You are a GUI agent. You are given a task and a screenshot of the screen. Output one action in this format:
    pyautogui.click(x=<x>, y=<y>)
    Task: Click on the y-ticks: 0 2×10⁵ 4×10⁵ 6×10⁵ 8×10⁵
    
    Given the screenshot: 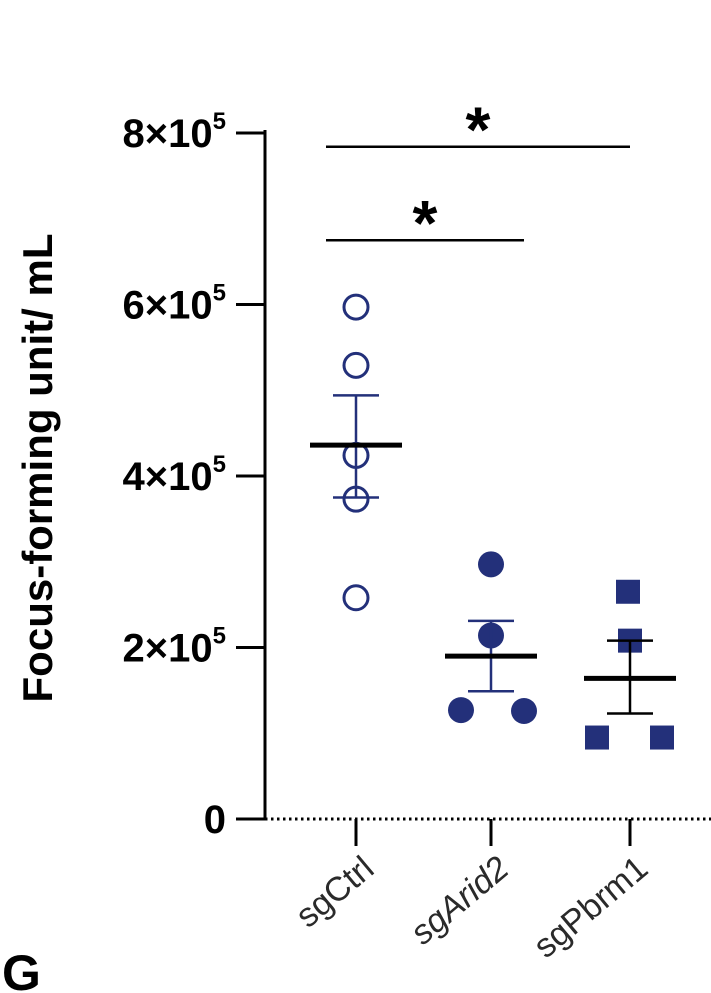 What is the action you would take?
    pyautogui.click(x=194, y=475)
    